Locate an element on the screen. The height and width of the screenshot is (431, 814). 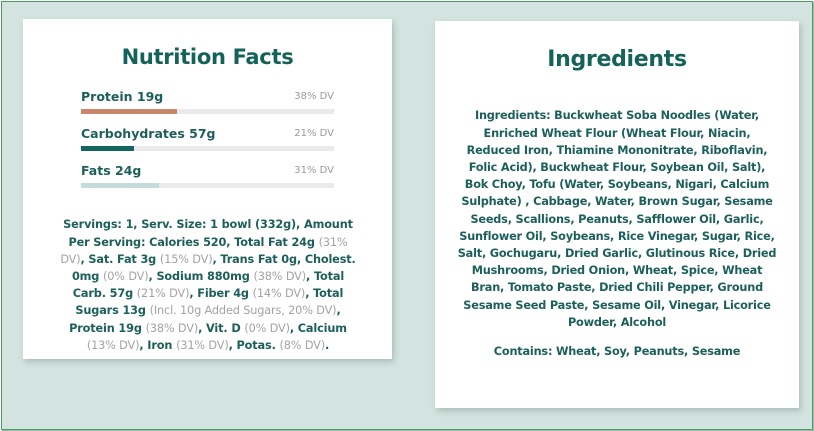
daily-value-percent: (8% DV) is located at coordinates (302, 345).